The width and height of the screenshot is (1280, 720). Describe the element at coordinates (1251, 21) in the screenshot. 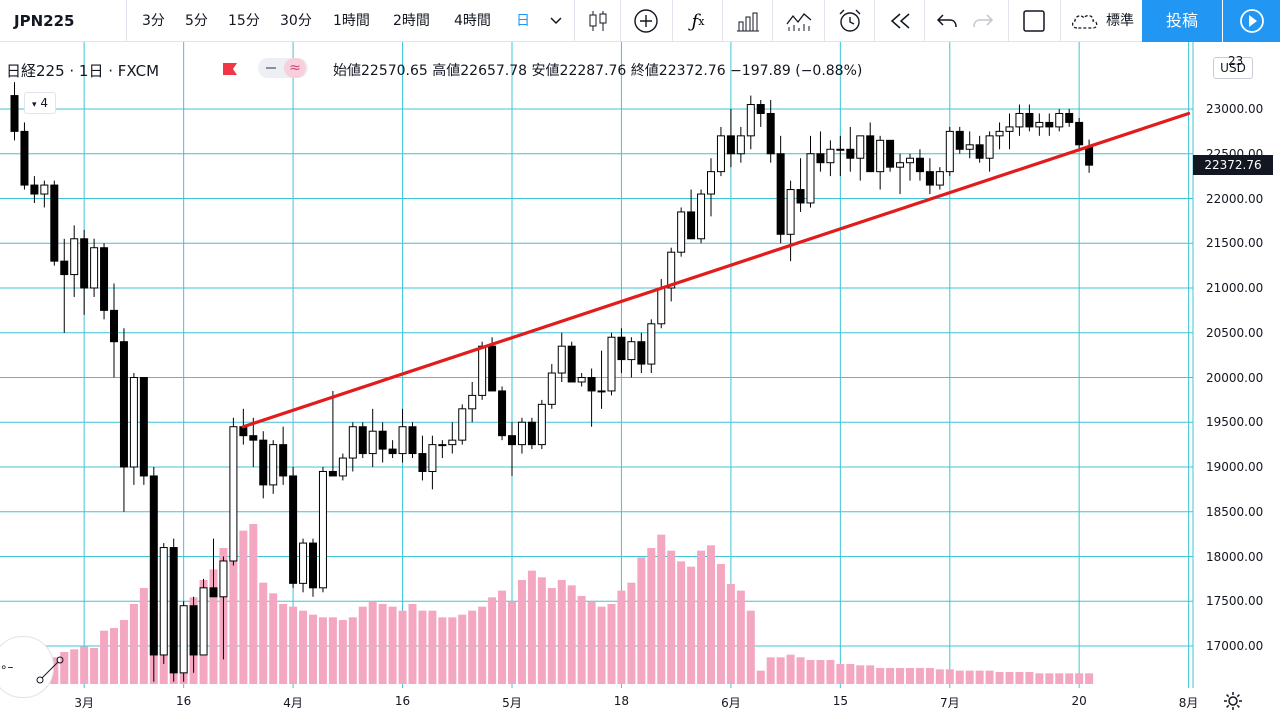

I see `play-icon` at that location.